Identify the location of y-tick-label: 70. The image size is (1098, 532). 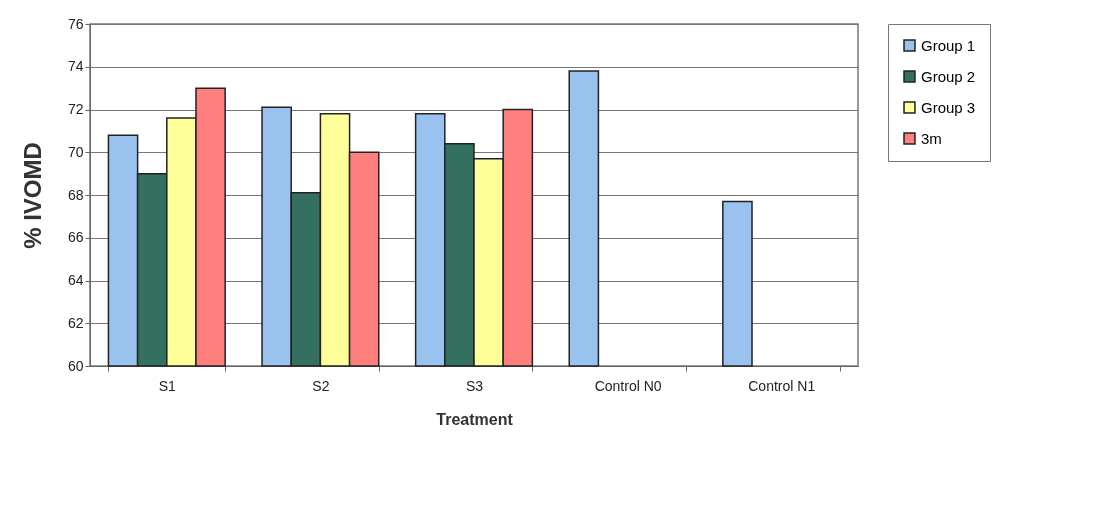
(75, 151).